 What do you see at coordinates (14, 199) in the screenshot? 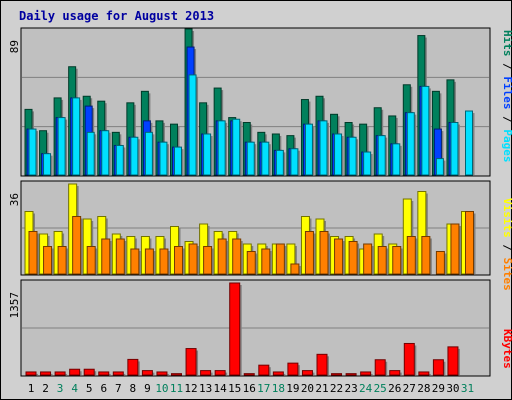
I see `middle-axis-max-label: 36` at bounding box center [14, 199].